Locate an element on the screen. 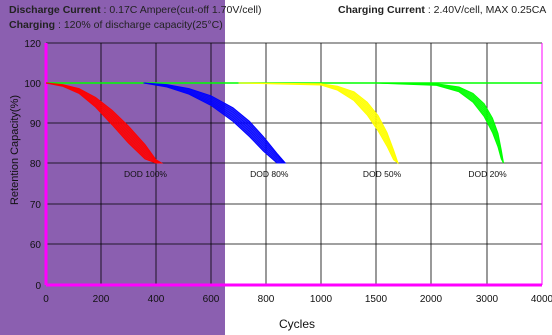 The width and height of the screenshot is (552, 335). y-tick-label: 90 is located at coordinates (36, 124).